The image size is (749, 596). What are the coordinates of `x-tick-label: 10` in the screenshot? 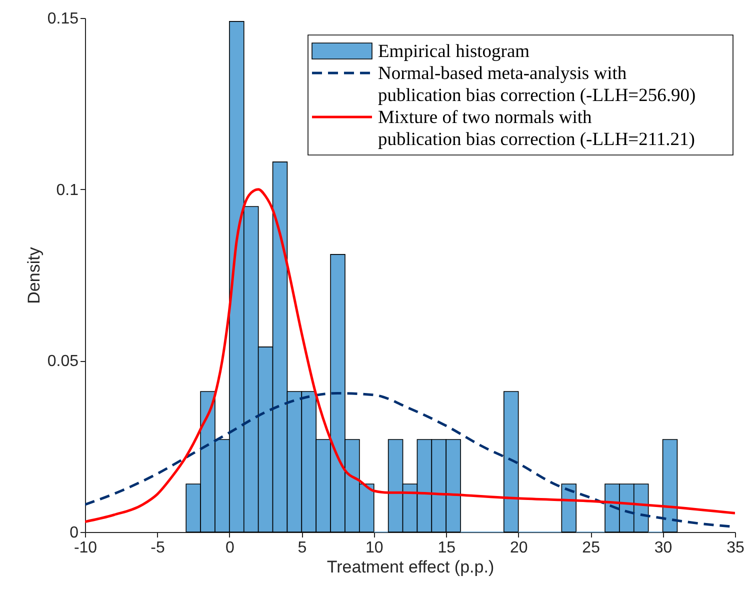 It's located at (374, 548).